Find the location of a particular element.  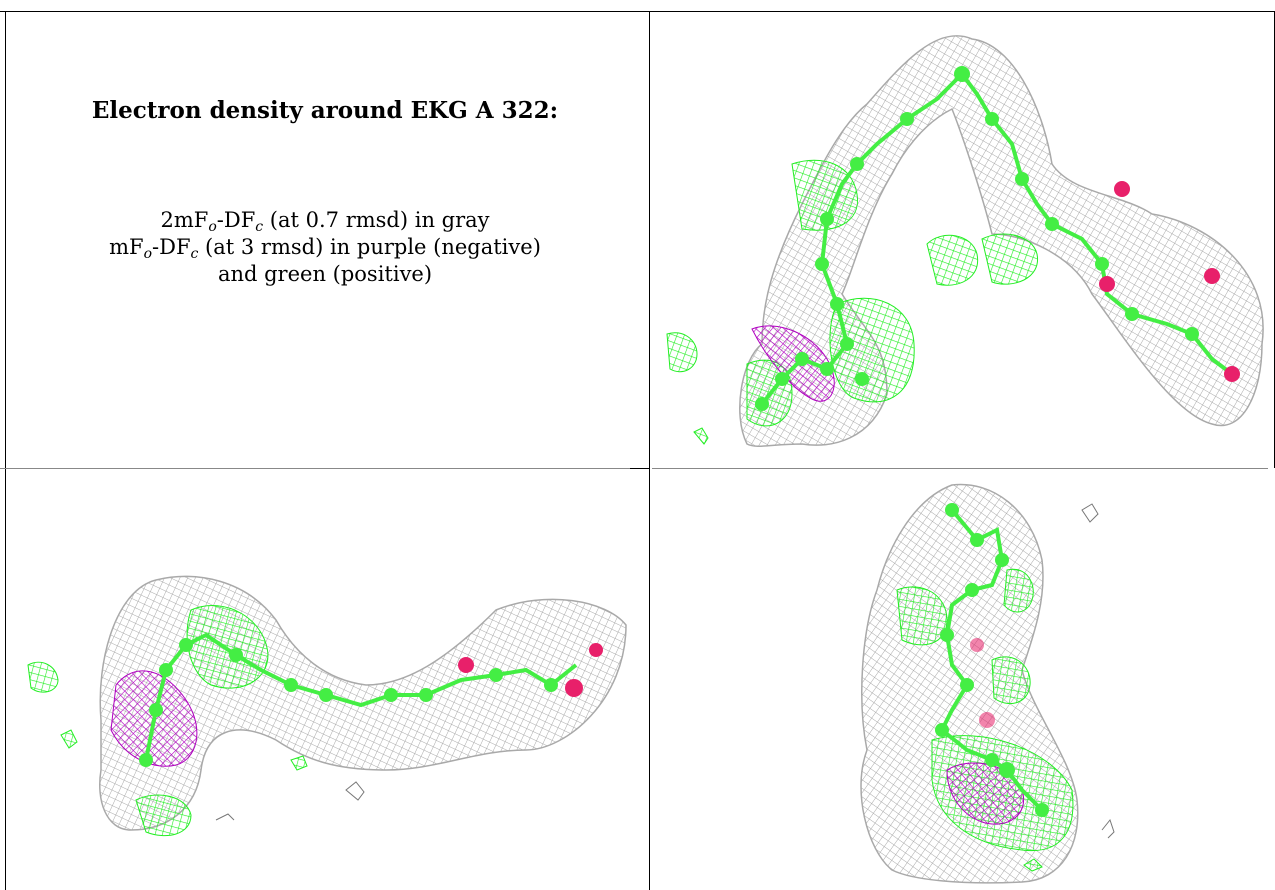

figure-title: Electron density around EKG A 322: is located at coordinates (325, 110).